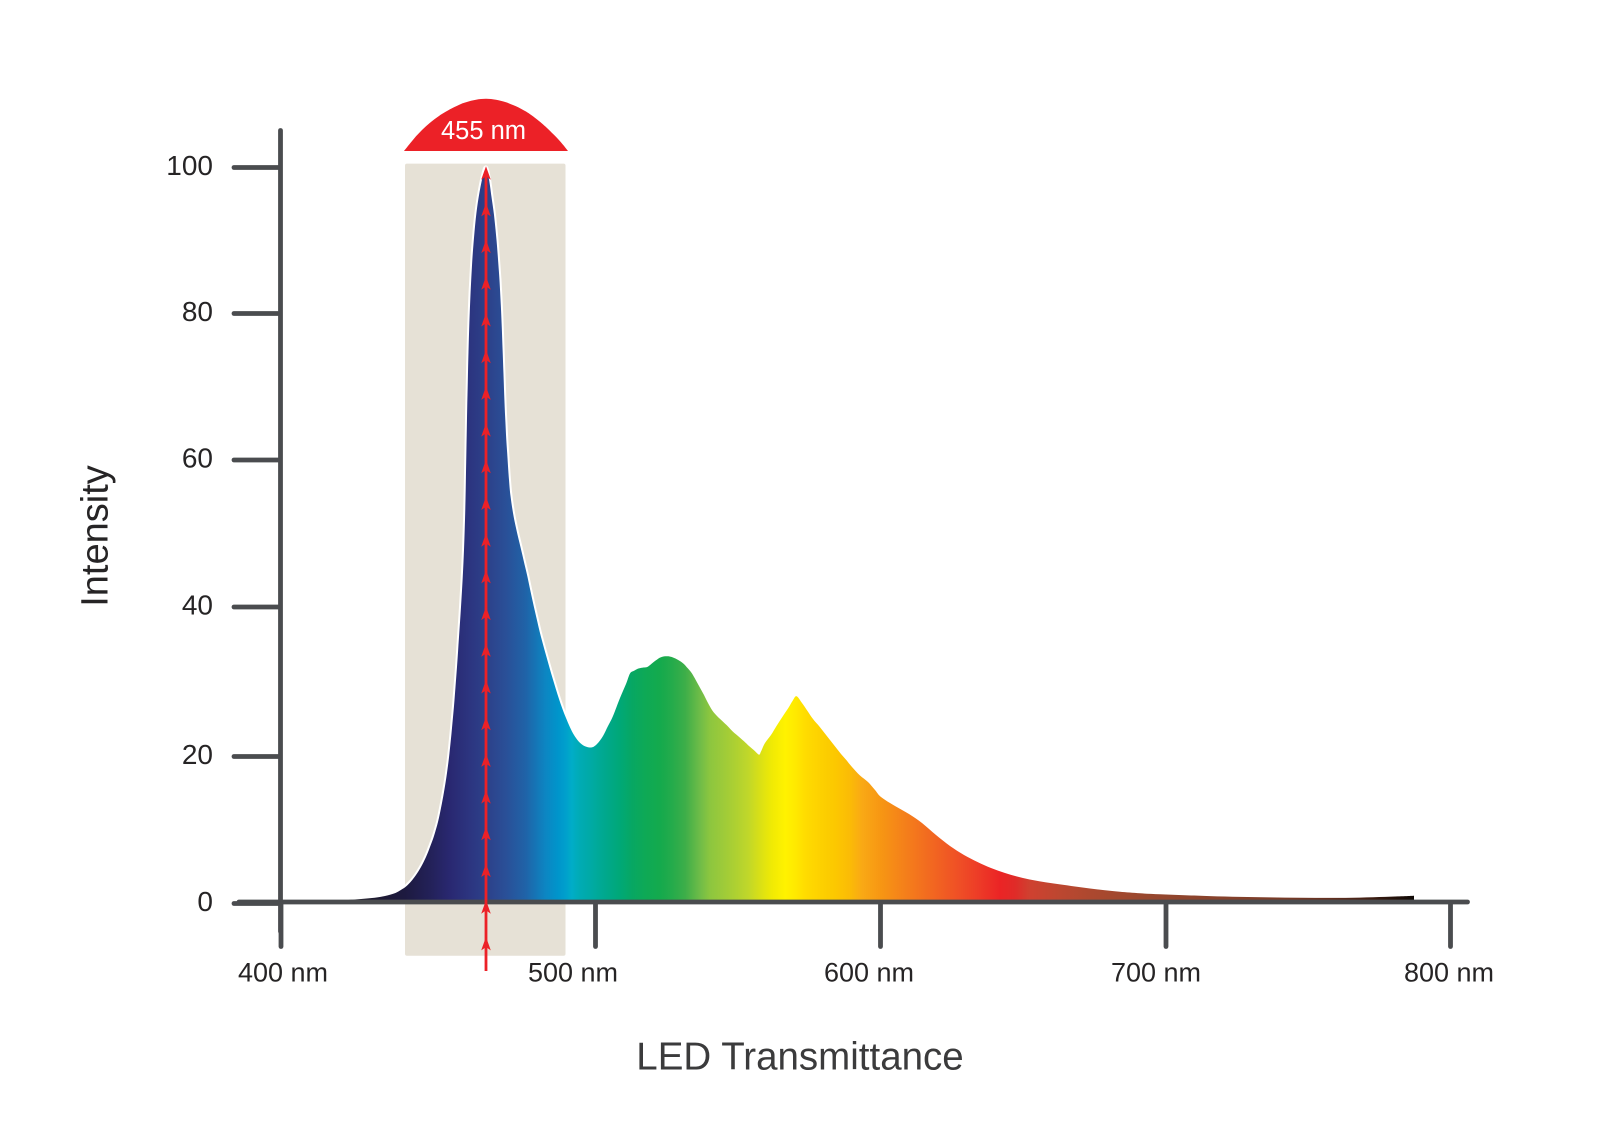 The image size is (1600, 1131). I want to click on svg-text: 20, so click(197, 754).